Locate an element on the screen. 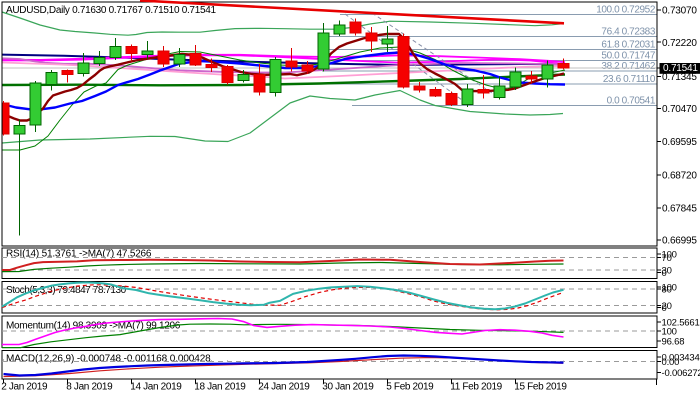  svg-text: 24 Jan 2019 is located at coordinates (284, 386).